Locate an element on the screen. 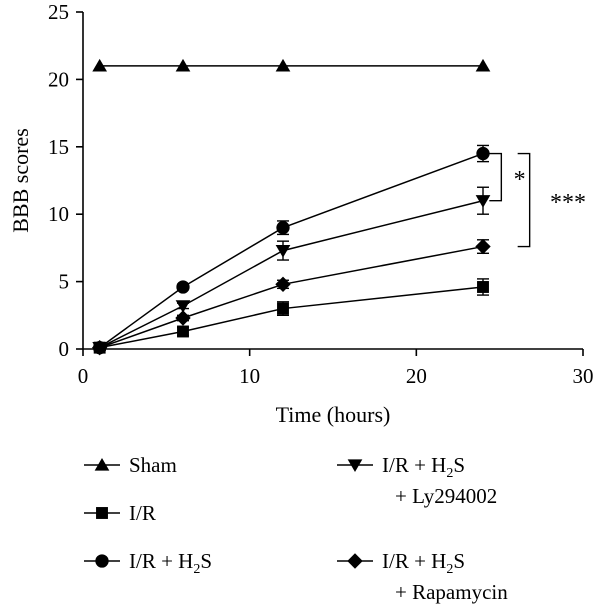 This screenshot has width=600, height=604. legend-item-i-r-h2s: I/R + H2S is located at coordinates (148, 563).